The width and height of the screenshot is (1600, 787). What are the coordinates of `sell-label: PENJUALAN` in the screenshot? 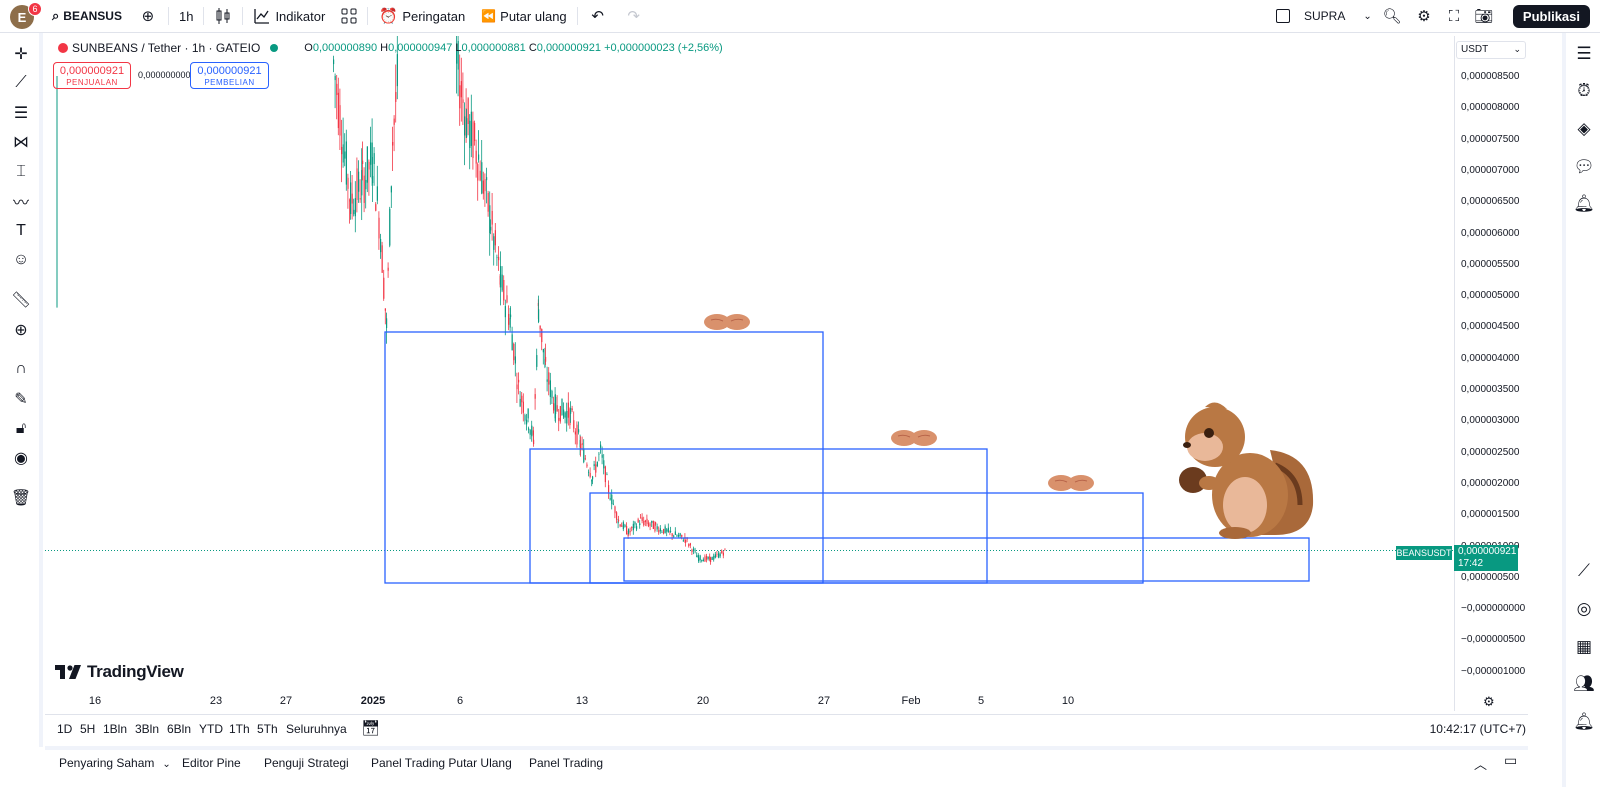 It's located at (92, 82).